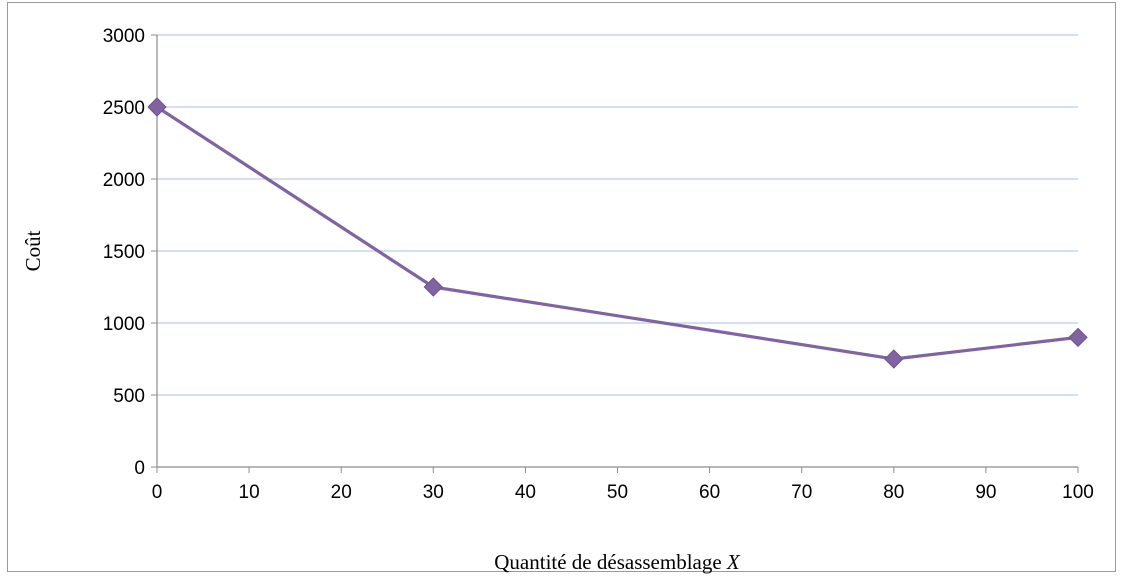 The image size is (1123, 578). What do you see at coordinates (733, 562) in the screenshot?
I see `x-axis-title-variable: X` at bounding box center [733, 562].